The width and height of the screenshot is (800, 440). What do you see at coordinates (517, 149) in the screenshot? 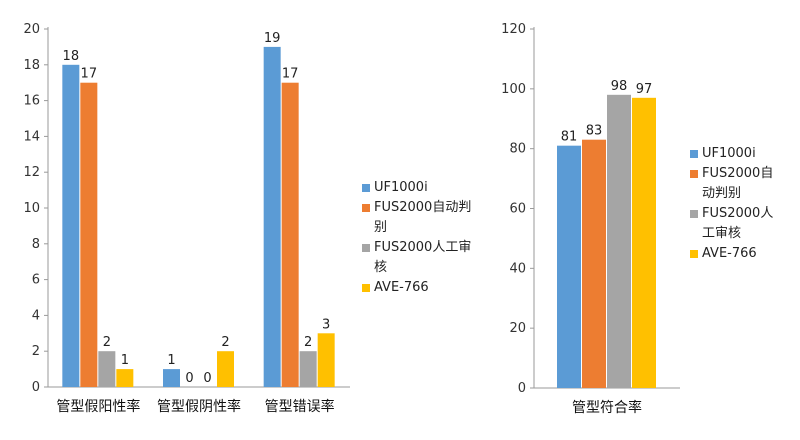
I see `y-tick-label: 80` at bounding box center [517, 149].